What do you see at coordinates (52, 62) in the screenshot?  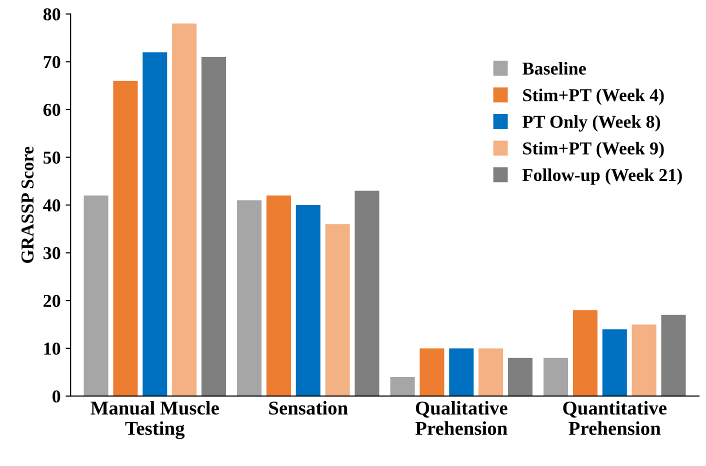 I see `y-tick-label: 70` at bounding box center [52, 62].